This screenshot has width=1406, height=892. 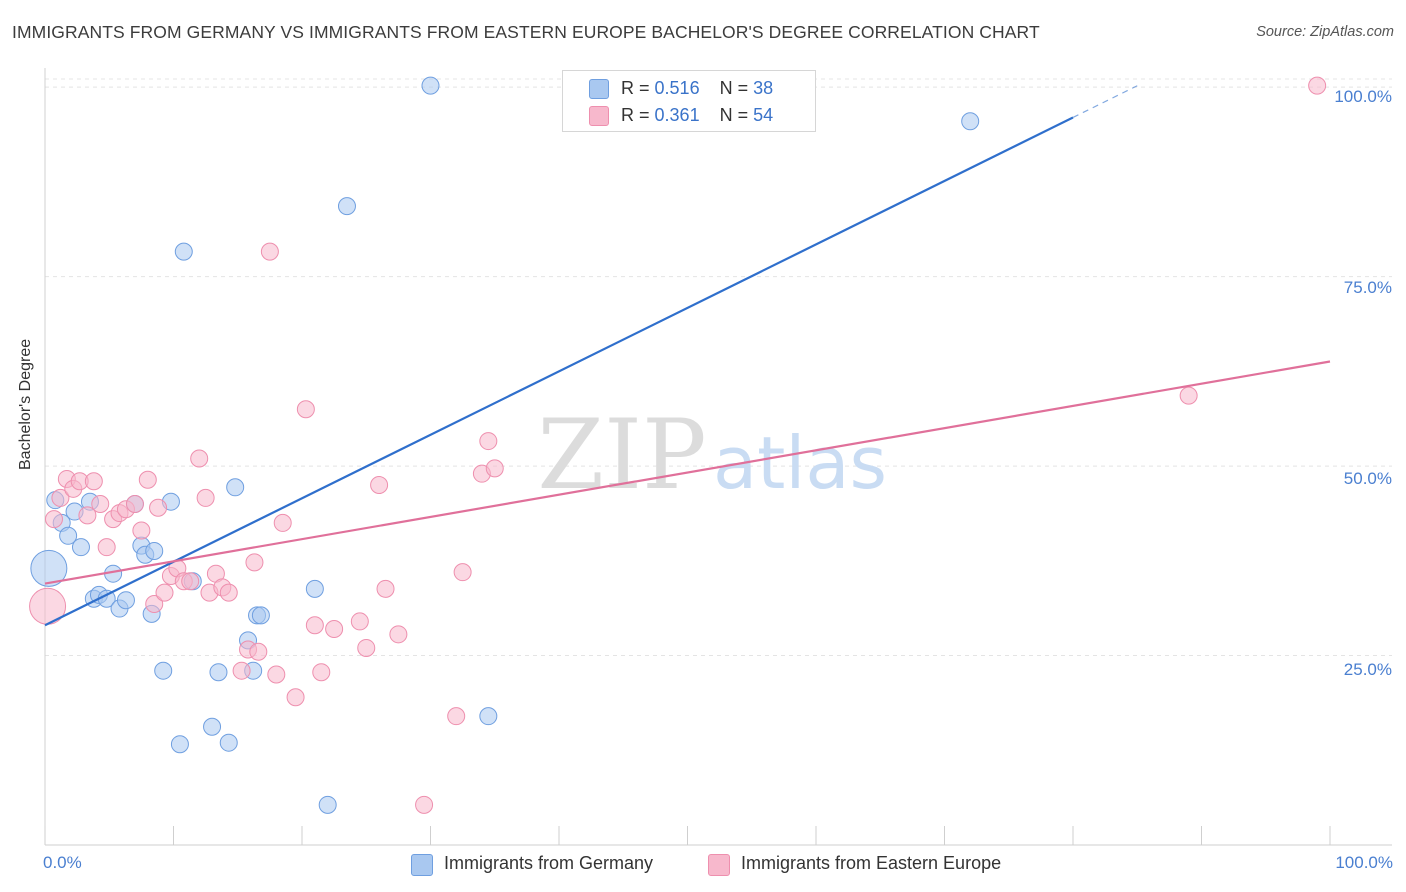 I want to click on x-tick-label-min: 0.0%, so click(x=62, y=862).